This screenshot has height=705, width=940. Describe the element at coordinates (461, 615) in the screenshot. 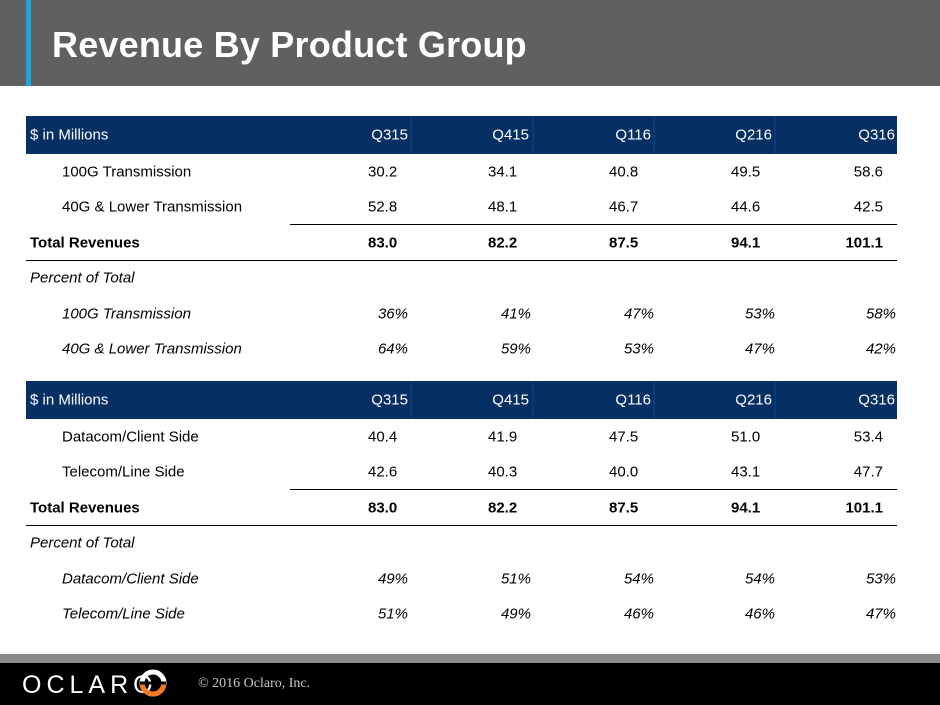

I see `percent-row: Telecom/Line Side 51% 49% 46% 46% 47%` at that location.